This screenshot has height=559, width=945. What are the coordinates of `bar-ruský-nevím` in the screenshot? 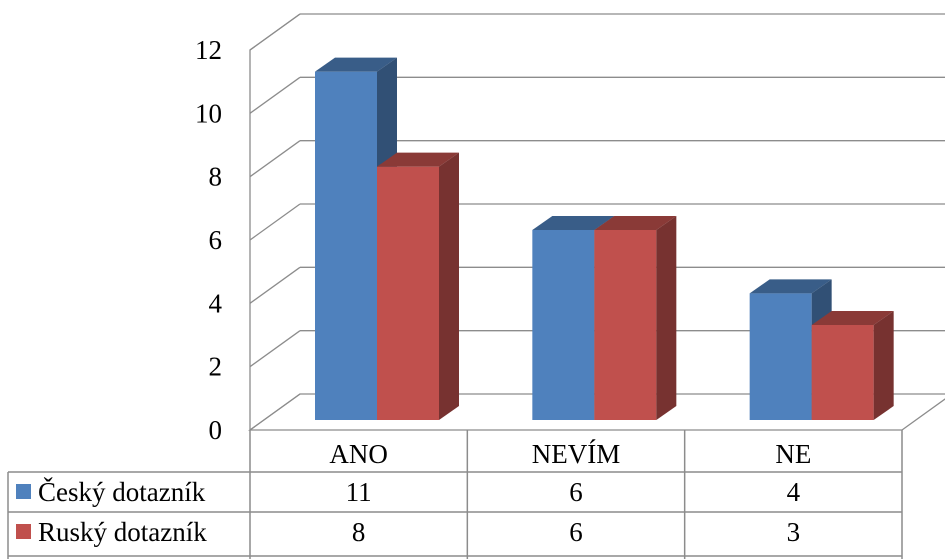 It's located at (635, 318).